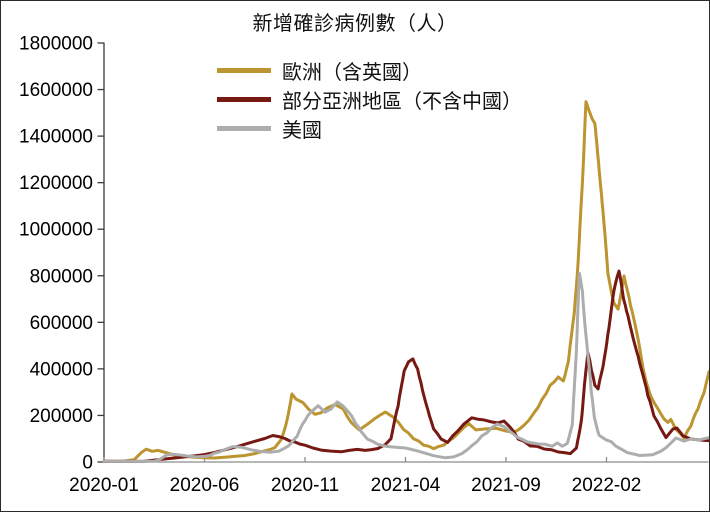 This screenshot has height=512, width=710. I want to click on y-axis-tick-label: 600000, so click(61, 323).